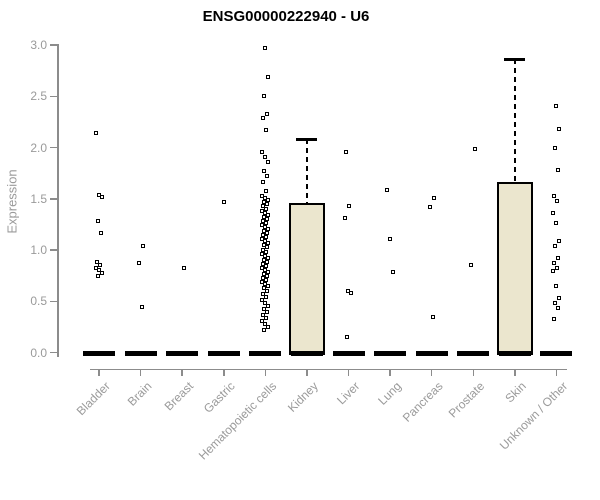  What do you see at coordinates (93, 399) in the screenshot?
I see `x-axis-tick-label: Bladder` at bounding box center [93, 399].